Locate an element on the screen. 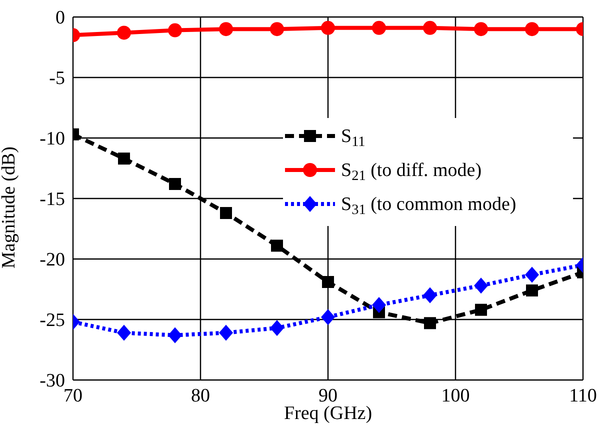 The width and height of the screenshot is (613, 433). x-tick-label: 80 is located at coordinates (200, 395).